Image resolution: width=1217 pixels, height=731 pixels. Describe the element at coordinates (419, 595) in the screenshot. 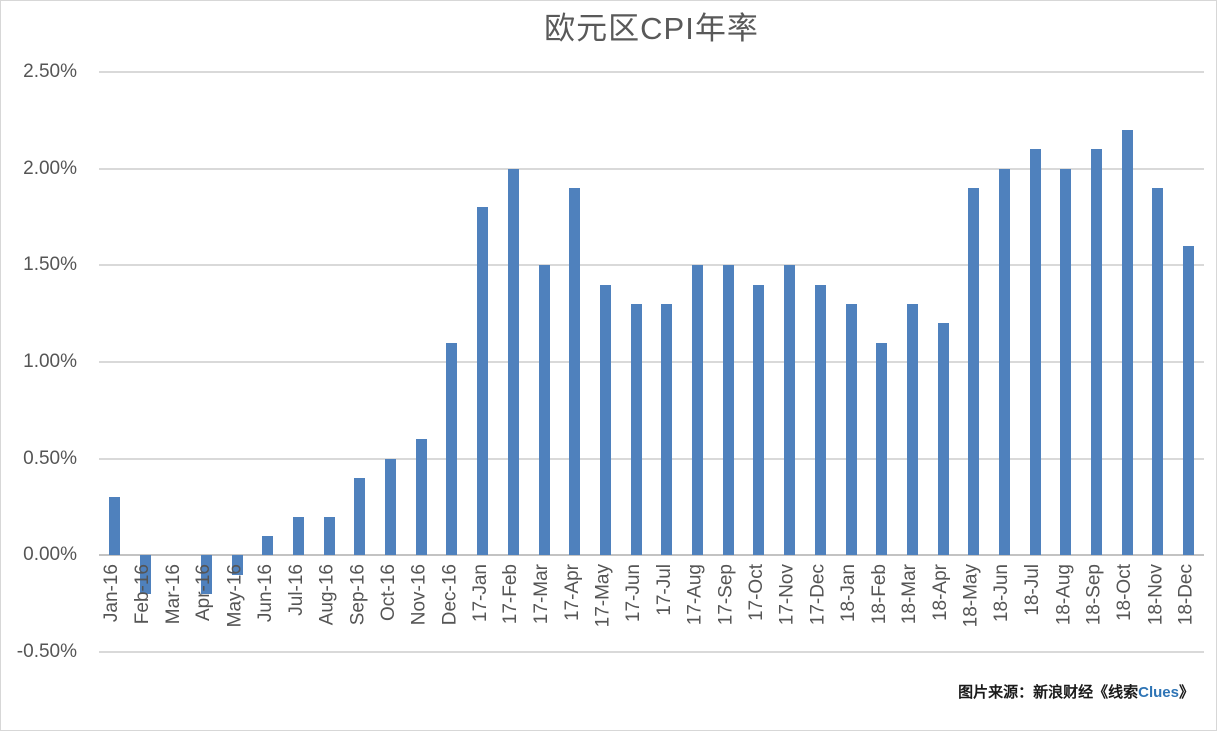

I see `x-axis-category-label: Nov-16` at that location.